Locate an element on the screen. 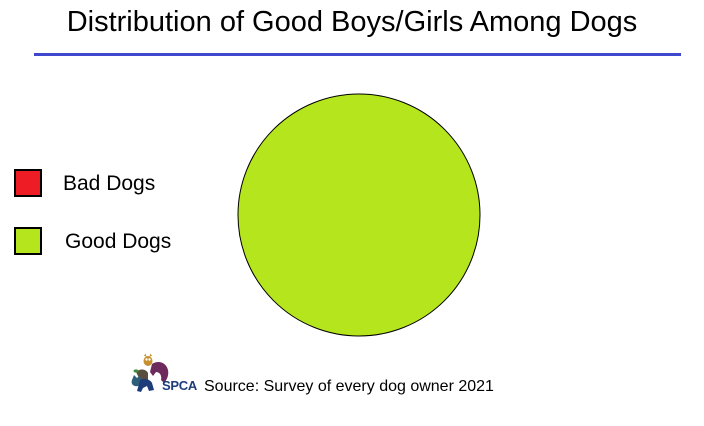  legend-swatch-good-dogs is located at coordinates (28, 241).